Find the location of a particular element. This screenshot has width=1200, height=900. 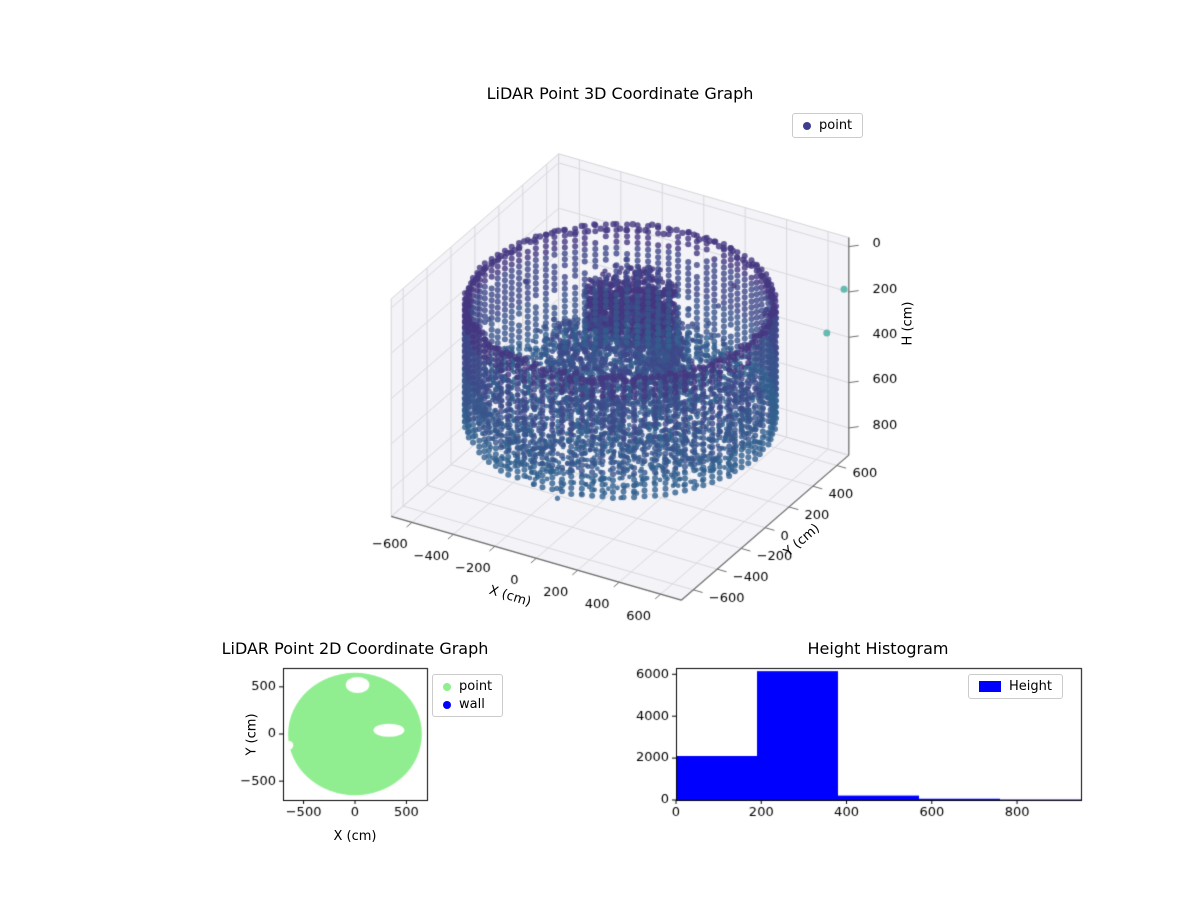

hist-legend: Height is located at coordinates (1015, 686).